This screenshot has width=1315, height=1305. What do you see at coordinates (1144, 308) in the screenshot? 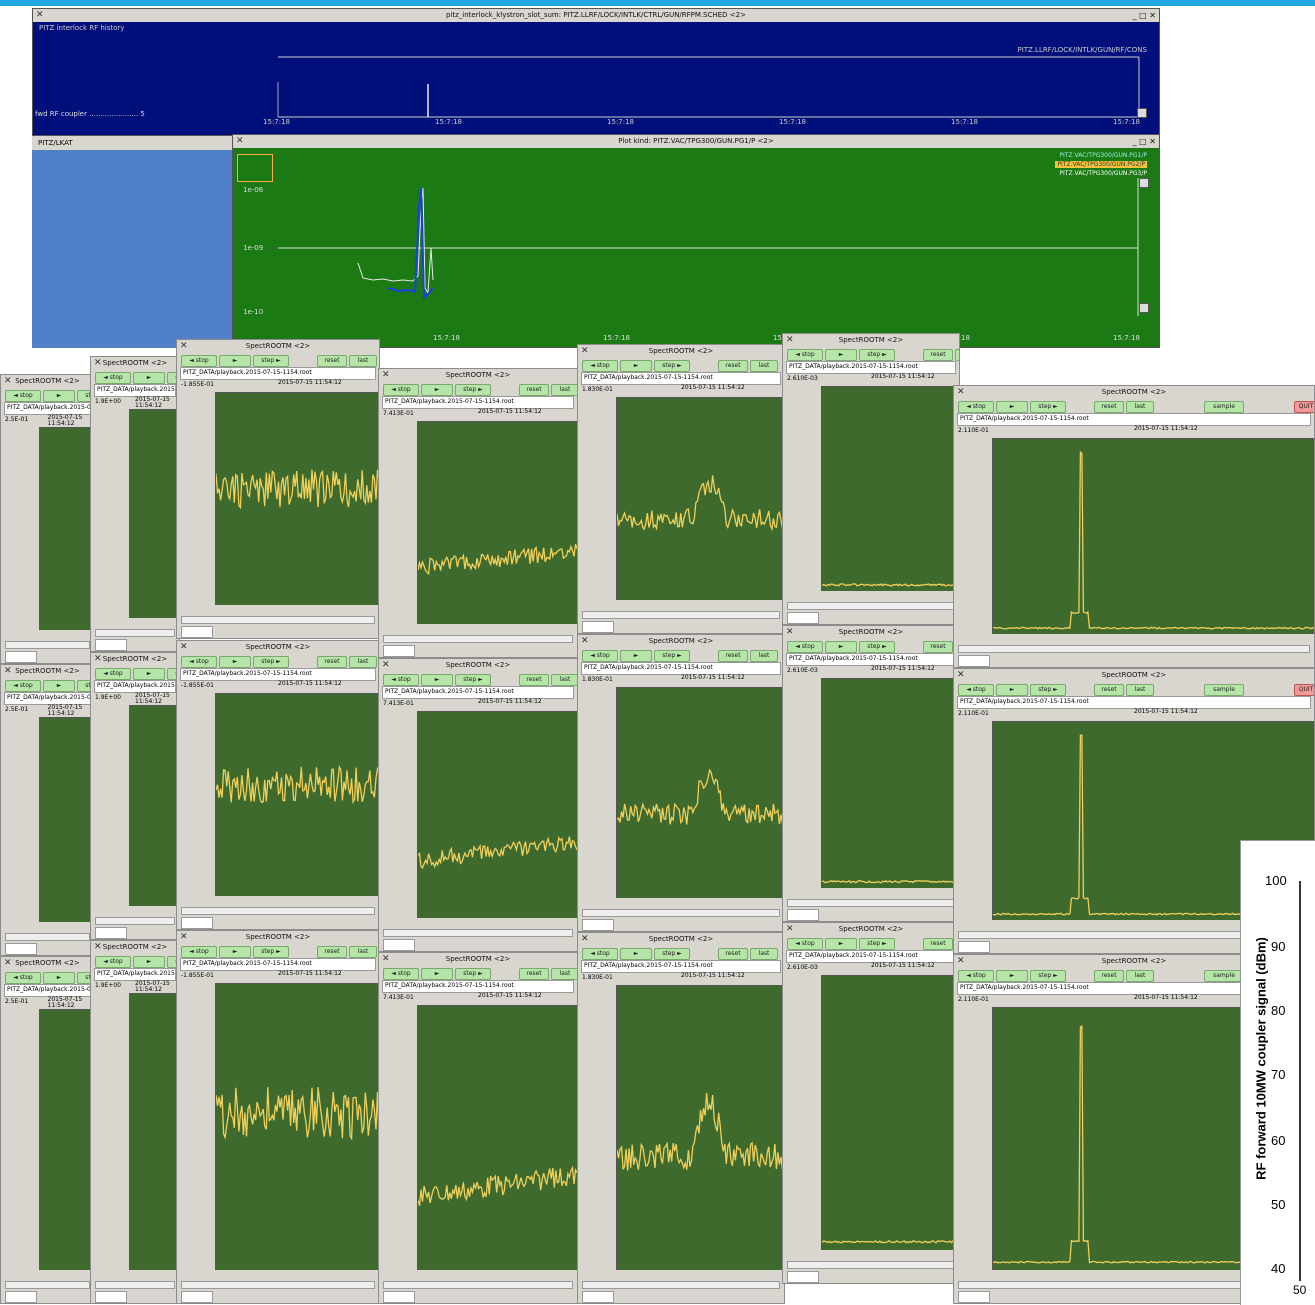
I see `scroll-handle` at bounding box center [1144, 308].